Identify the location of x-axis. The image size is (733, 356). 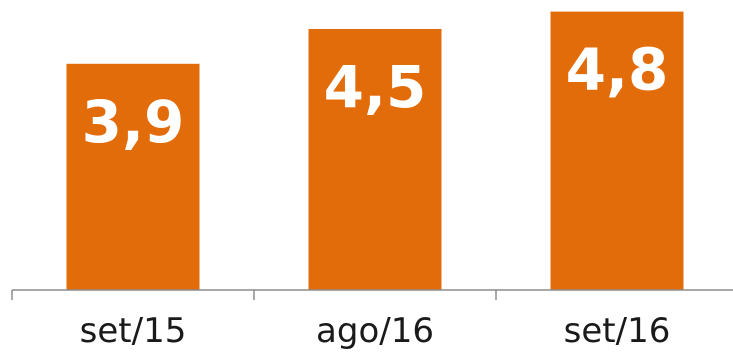
(372, 294).